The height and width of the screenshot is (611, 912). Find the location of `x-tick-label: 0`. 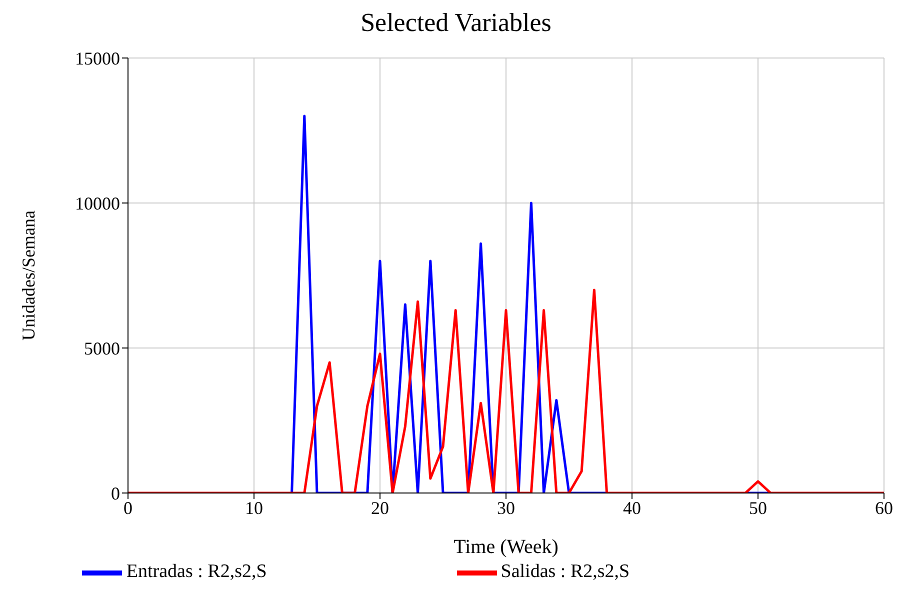

x-tick-label: 0 is located at coordinates (128, 508).